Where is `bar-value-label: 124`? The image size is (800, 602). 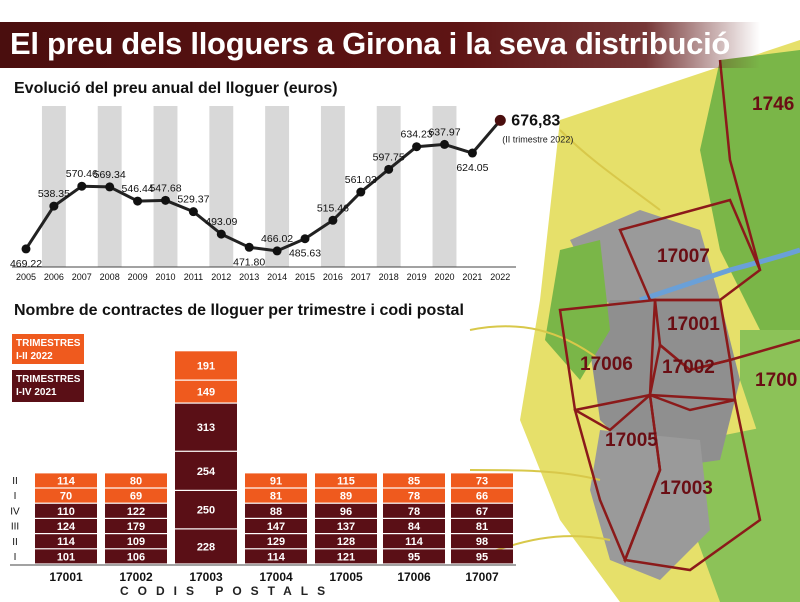
bar-value-label: 124 is located at coordinates (66, 527).